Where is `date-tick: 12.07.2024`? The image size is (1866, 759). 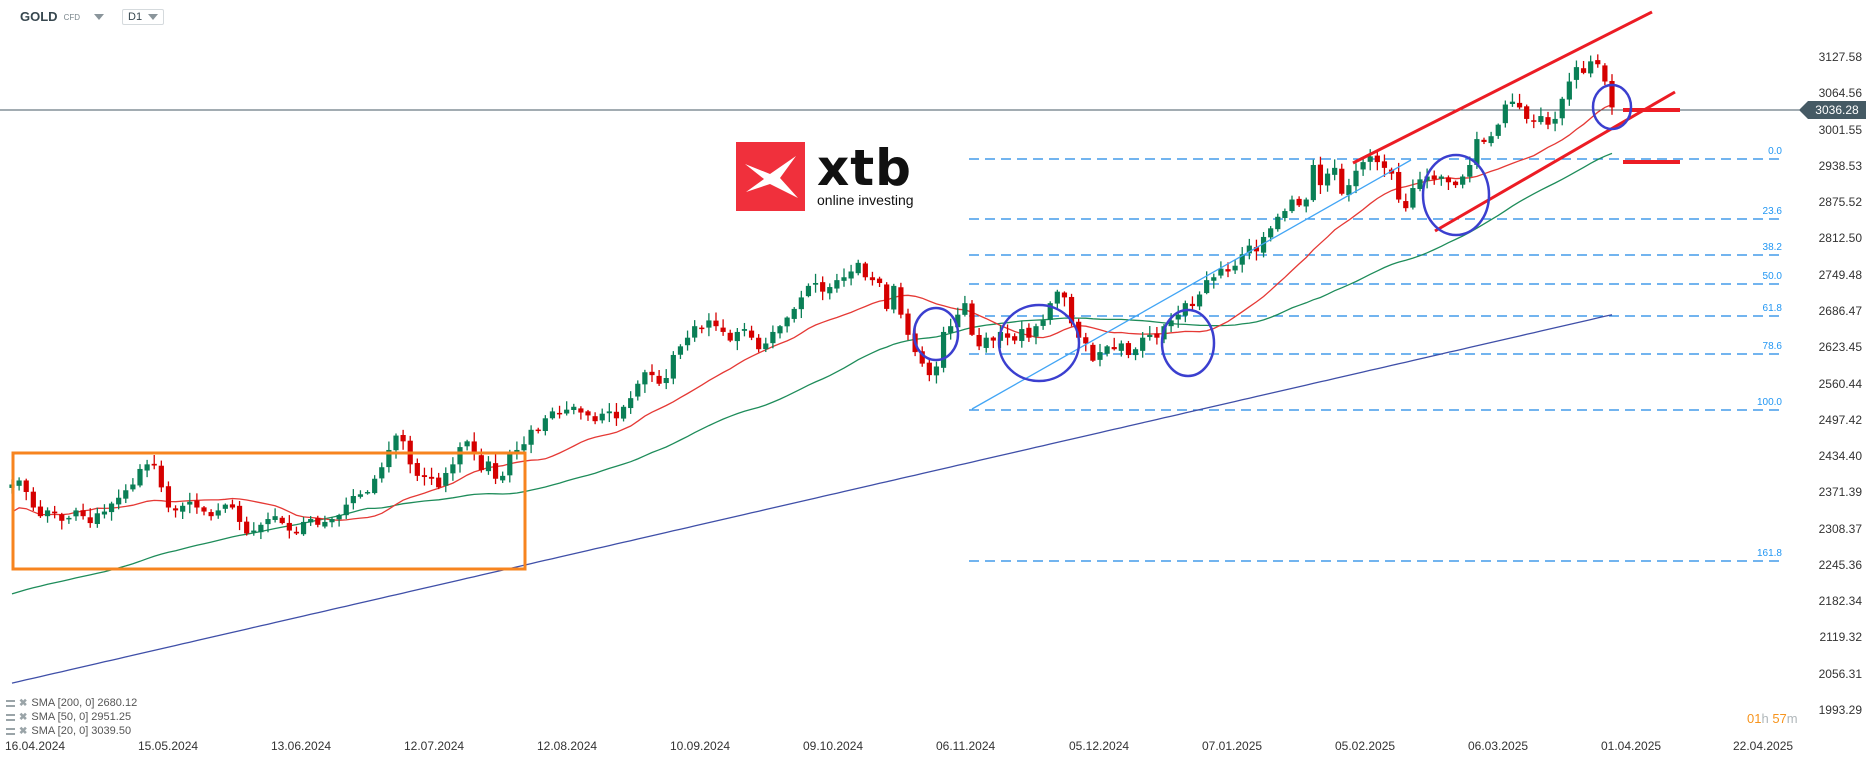 date-tick: 12.07.2024 is located at coordinates (434, 746).